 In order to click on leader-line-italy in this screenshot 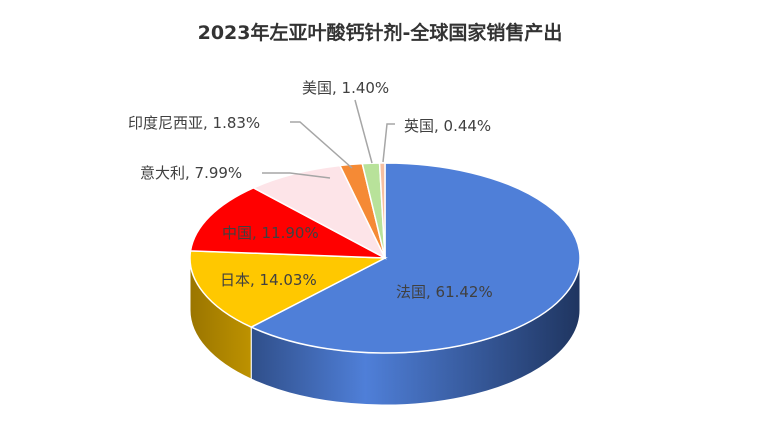, I will do `click(296, 175)`.